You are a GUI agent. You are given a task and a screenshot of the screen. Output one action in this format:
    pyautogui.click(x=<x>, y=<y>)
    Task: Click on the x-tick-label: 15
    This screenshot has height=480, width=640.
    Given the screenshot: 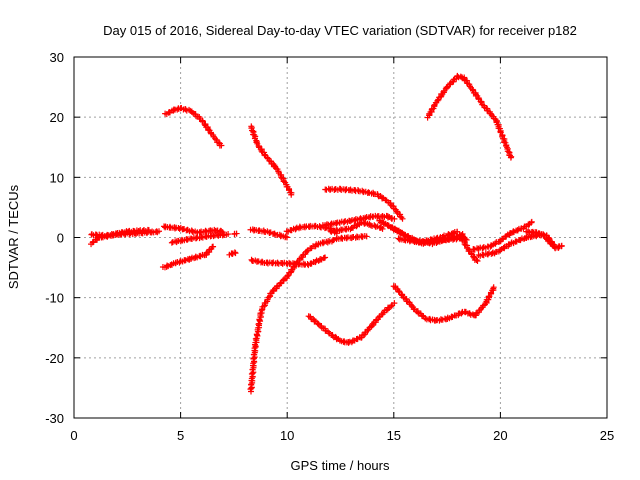 What is the action you would take?
    pyautogui.click(x=394, y=435)
    